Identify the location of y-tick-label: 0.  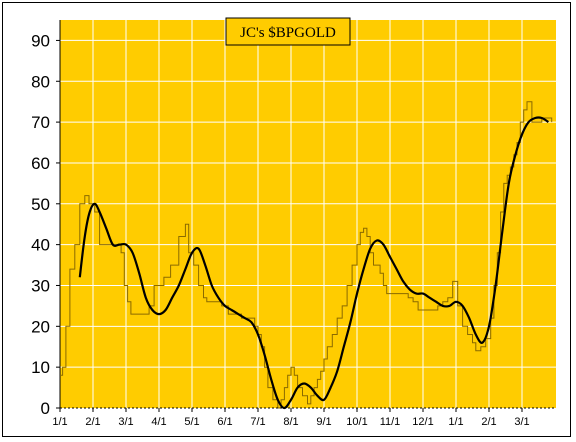
(45, 408).